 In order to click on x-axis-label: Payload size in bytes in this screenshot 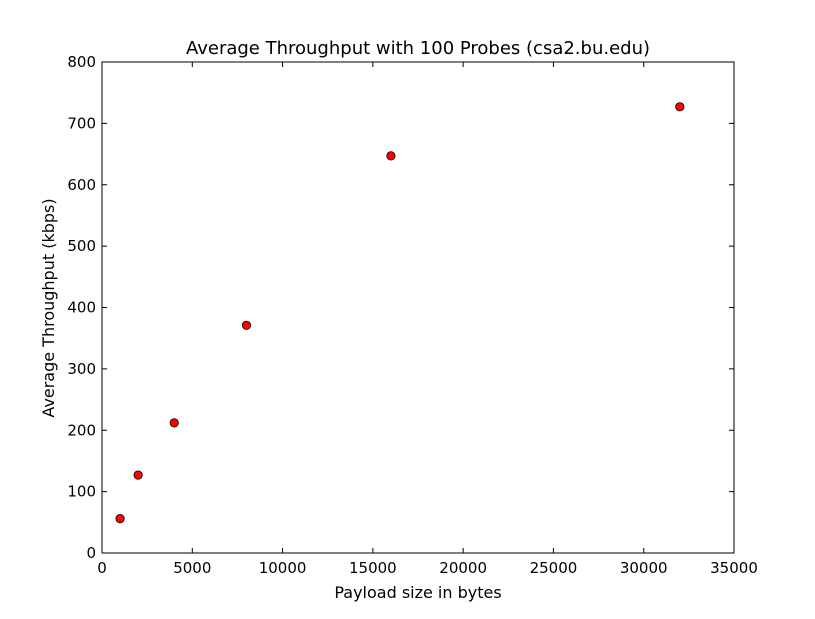, I will do `click(417, 592)`.